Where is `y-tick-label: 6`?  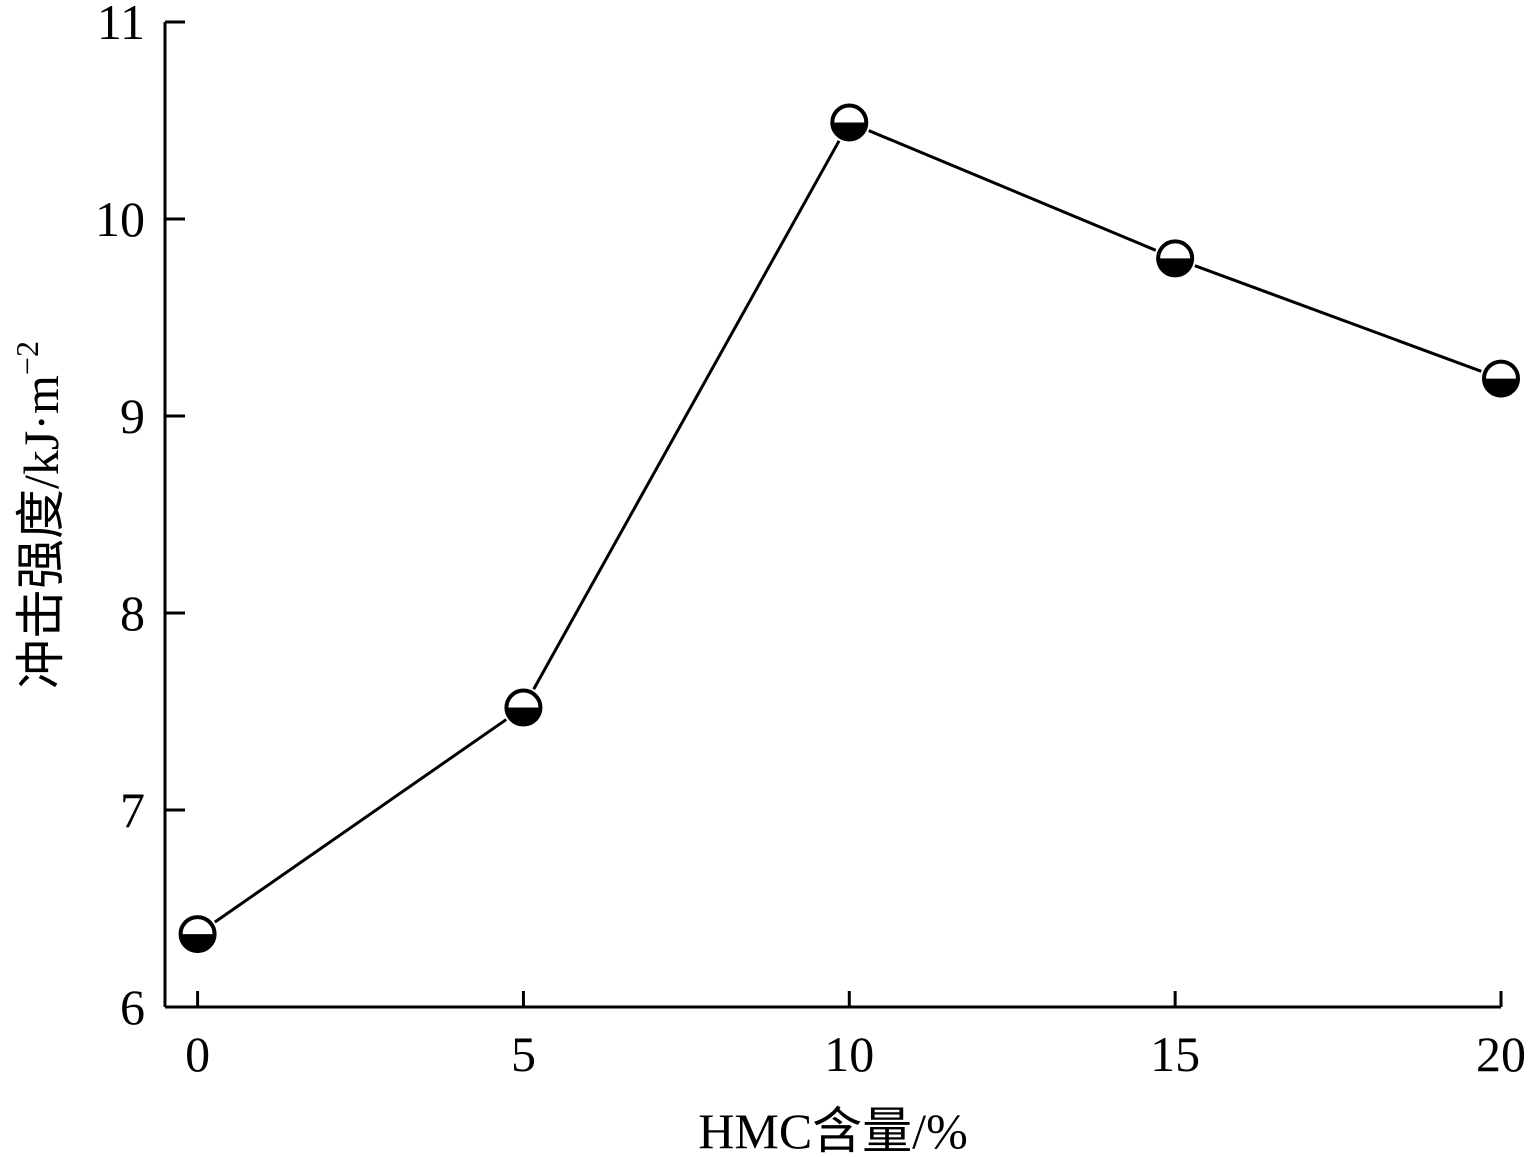 y-tick-label: 6 is located at coordinates (132, 1007).